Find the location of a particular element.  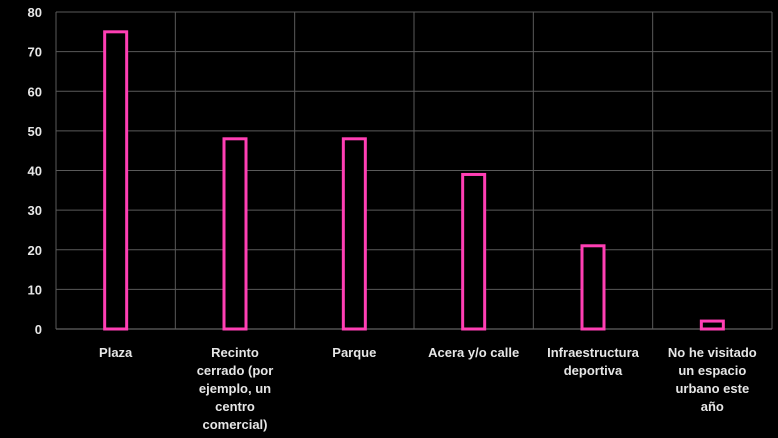

y-tick-label: 70 is located at coordinates (35, 52).